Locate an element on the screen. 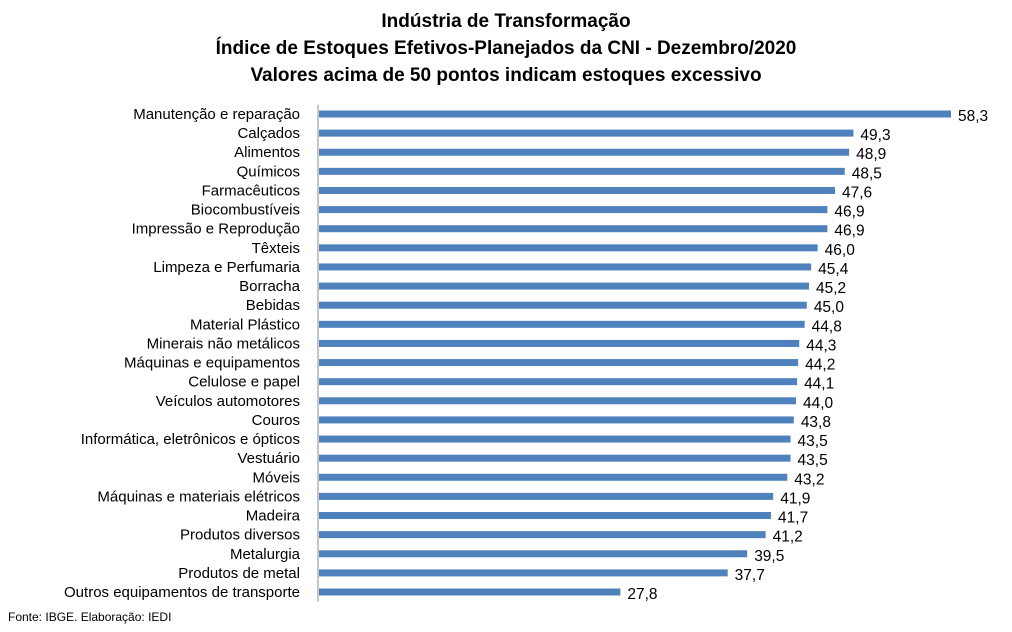 This screenshot has width=1012, height=632. category-label: Metalurgia is located at coordinates (265, 554).